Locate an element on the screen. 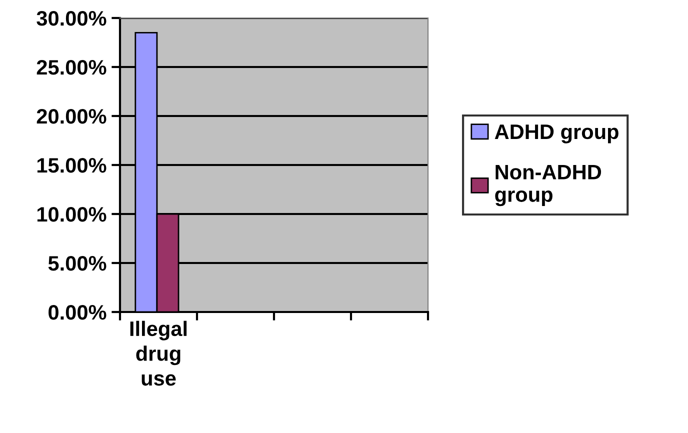 The image size is (688, 433). y-tick-label: 30.00% is located at coordinates (71, 18).